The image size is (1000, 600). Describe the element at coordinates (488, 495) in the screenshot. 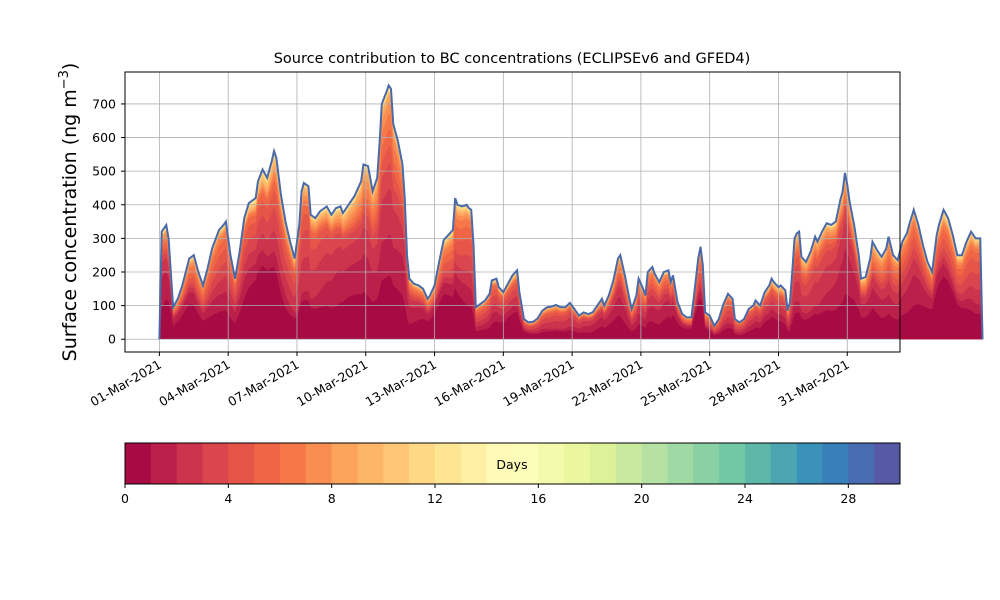

I see `colorbar-ticks: 0 4 8 12 16 20 24 28` at that location.